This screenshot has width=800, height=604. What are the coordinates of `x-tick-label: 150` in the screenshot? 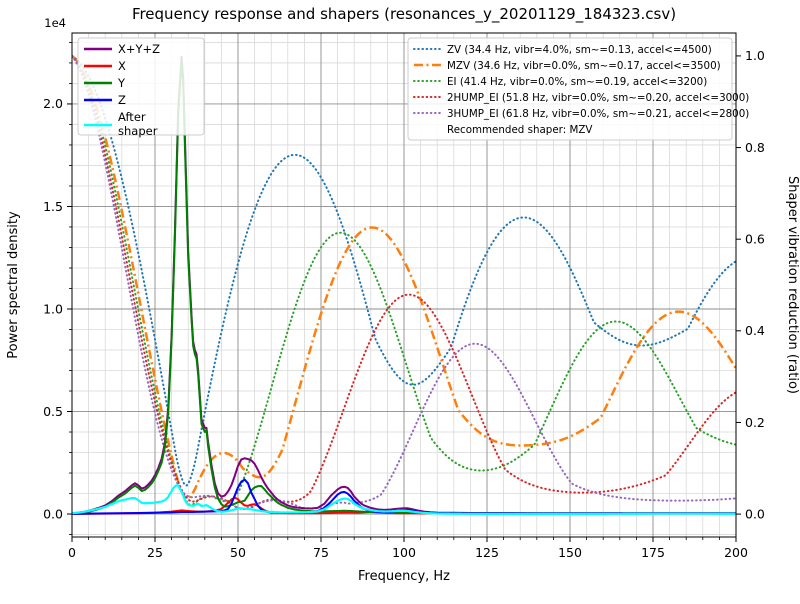 It's located at (570, 552).